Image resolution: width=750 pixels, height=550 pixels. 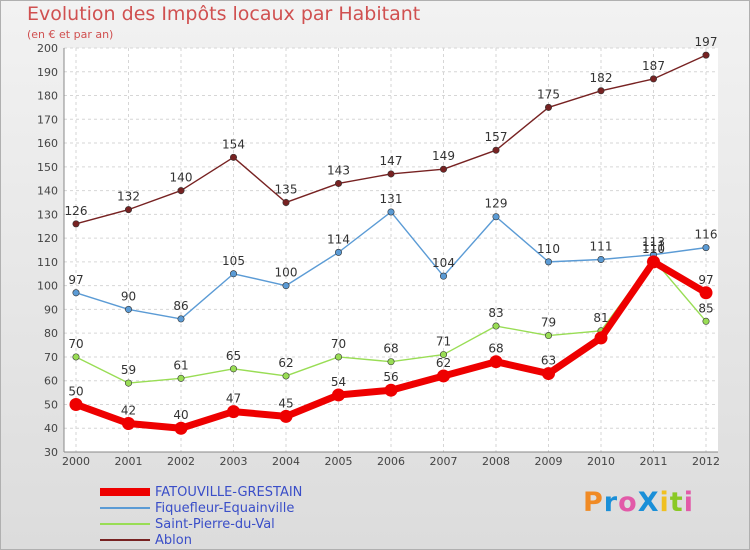 I want to click on data-label: 40, so click(x=180, y=415).